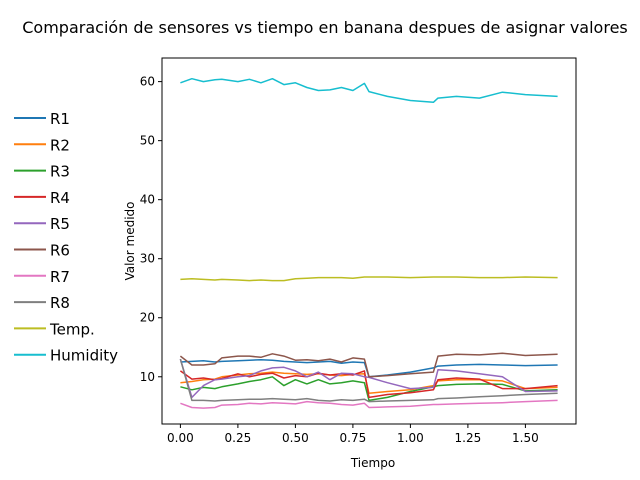 The image size is (640, 480). What do you see at coordinates (60, 119) in the screenshot?
I see `legend-label-0: R1` at bounding box center [60, 119].